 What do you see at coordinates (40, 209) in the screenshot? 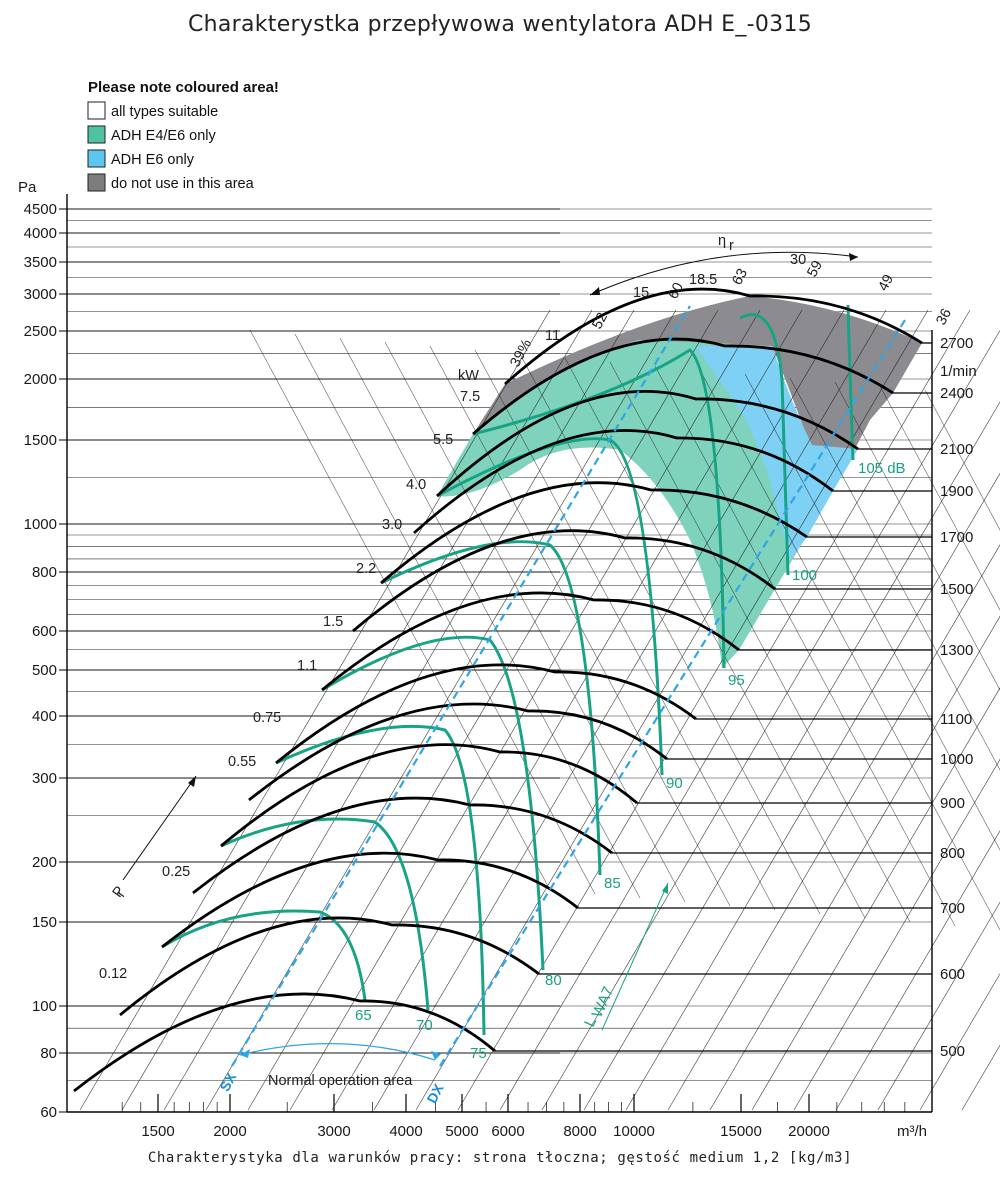
I see `y-tick-label: 4500` at bounding box center [40, 209].